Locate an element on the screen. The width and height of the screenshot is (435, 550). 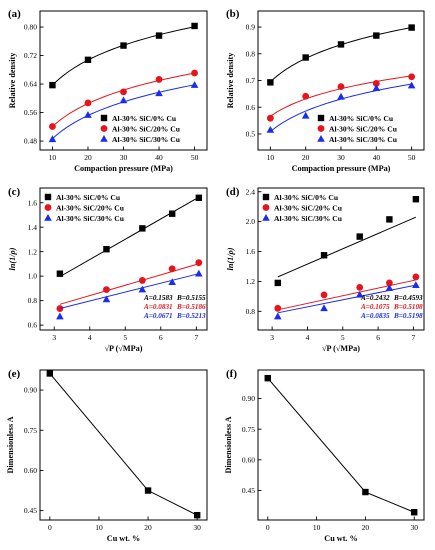
x-tick-label: 50 is located at coordinates (195, 157).